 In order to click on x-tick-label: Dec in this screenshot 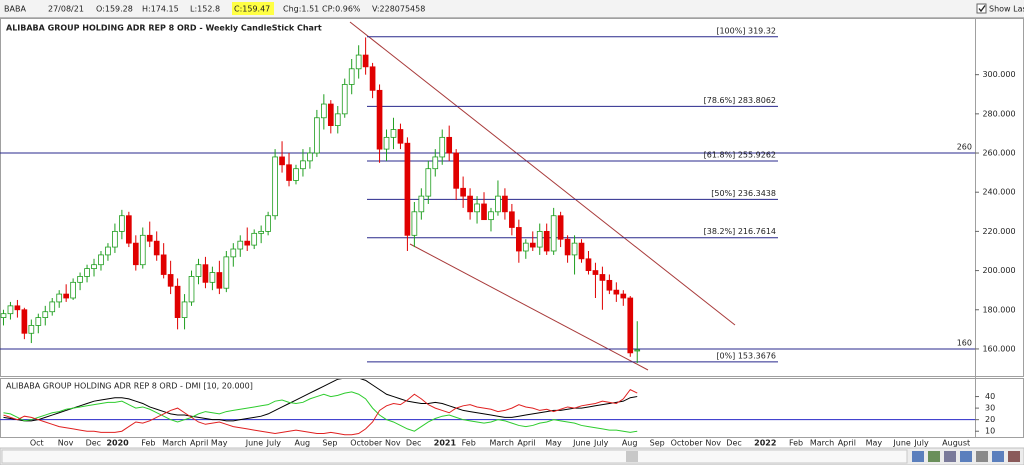, I will do `click(413, 443)`.